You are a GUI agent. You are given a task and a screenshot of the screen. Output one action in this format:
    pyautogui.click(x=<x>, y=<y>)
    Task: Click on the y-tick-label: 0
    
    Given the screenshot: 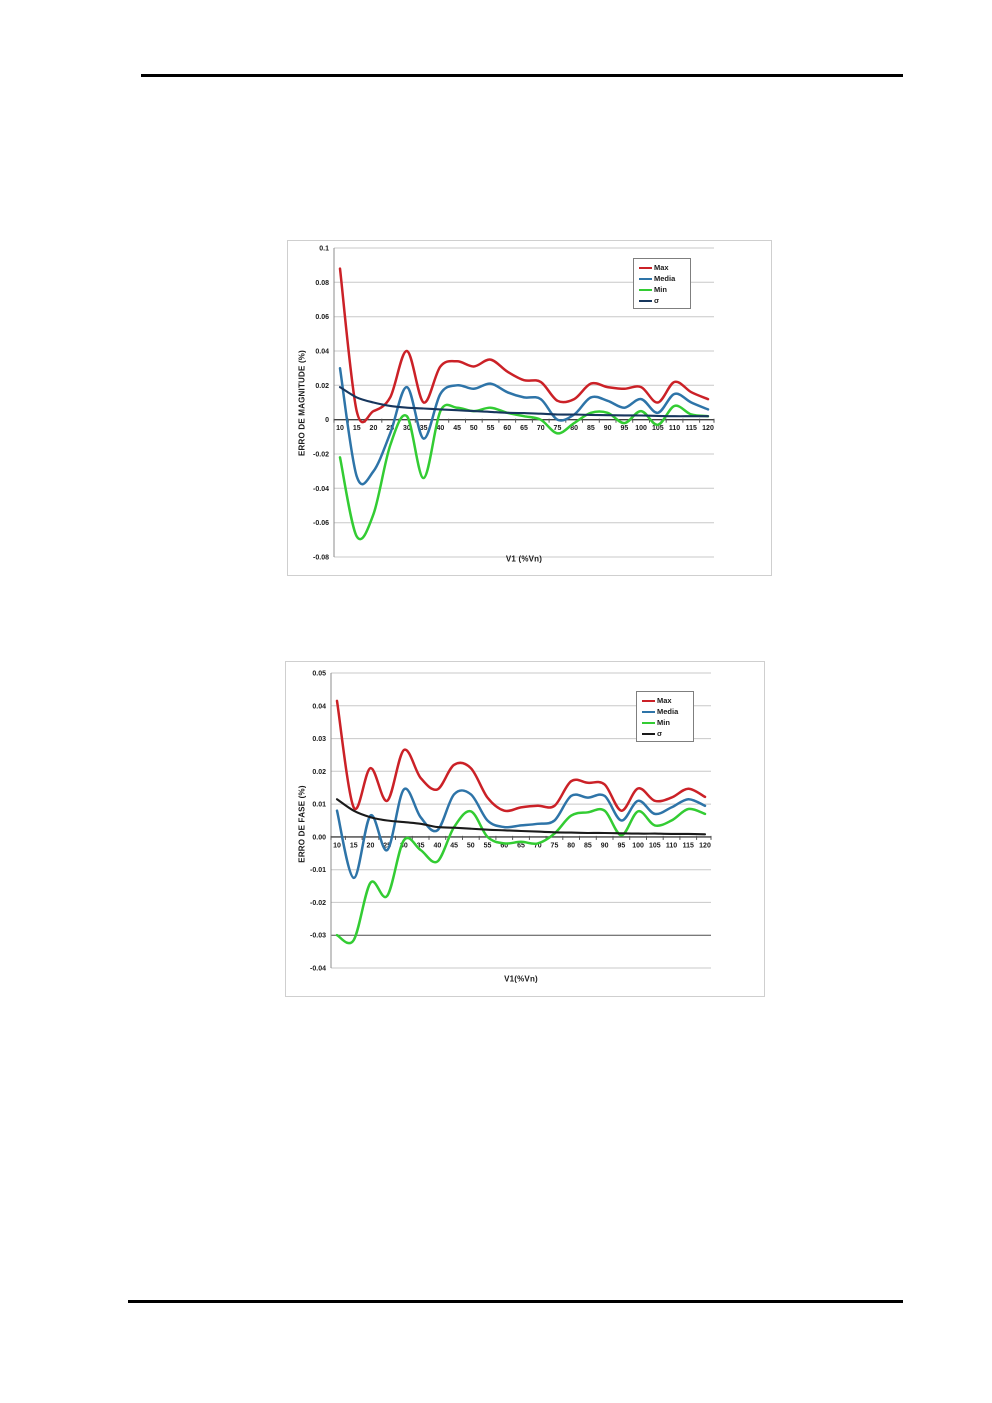 What is the action you would take?
    pyautogui.click(x=327, y=420)
    